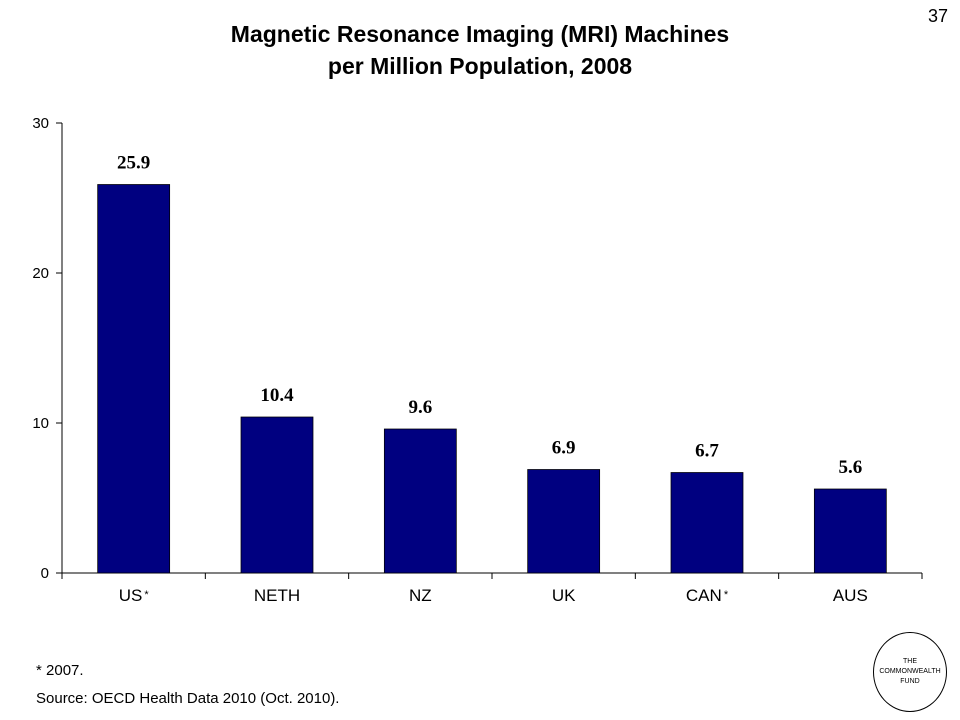 Image resolution: width=960 pixels, height=720 pixels. Describe the element at coordinates (910, 661) in the screenshot. I see `logo-line: THE` at that location.